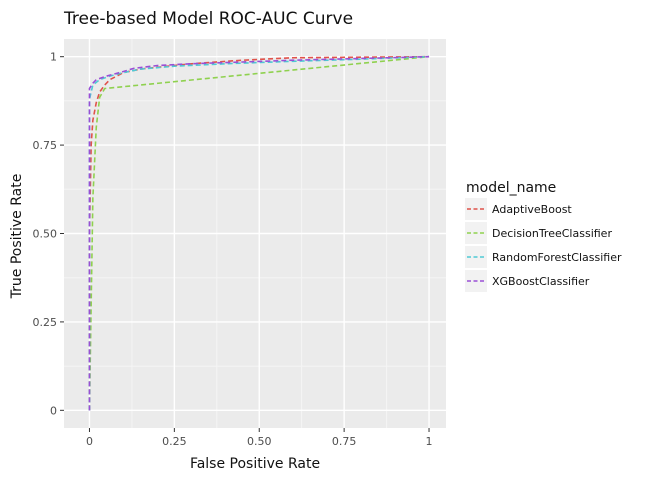  I want to click on y-tick-label: 0.75, so click(45, 145).